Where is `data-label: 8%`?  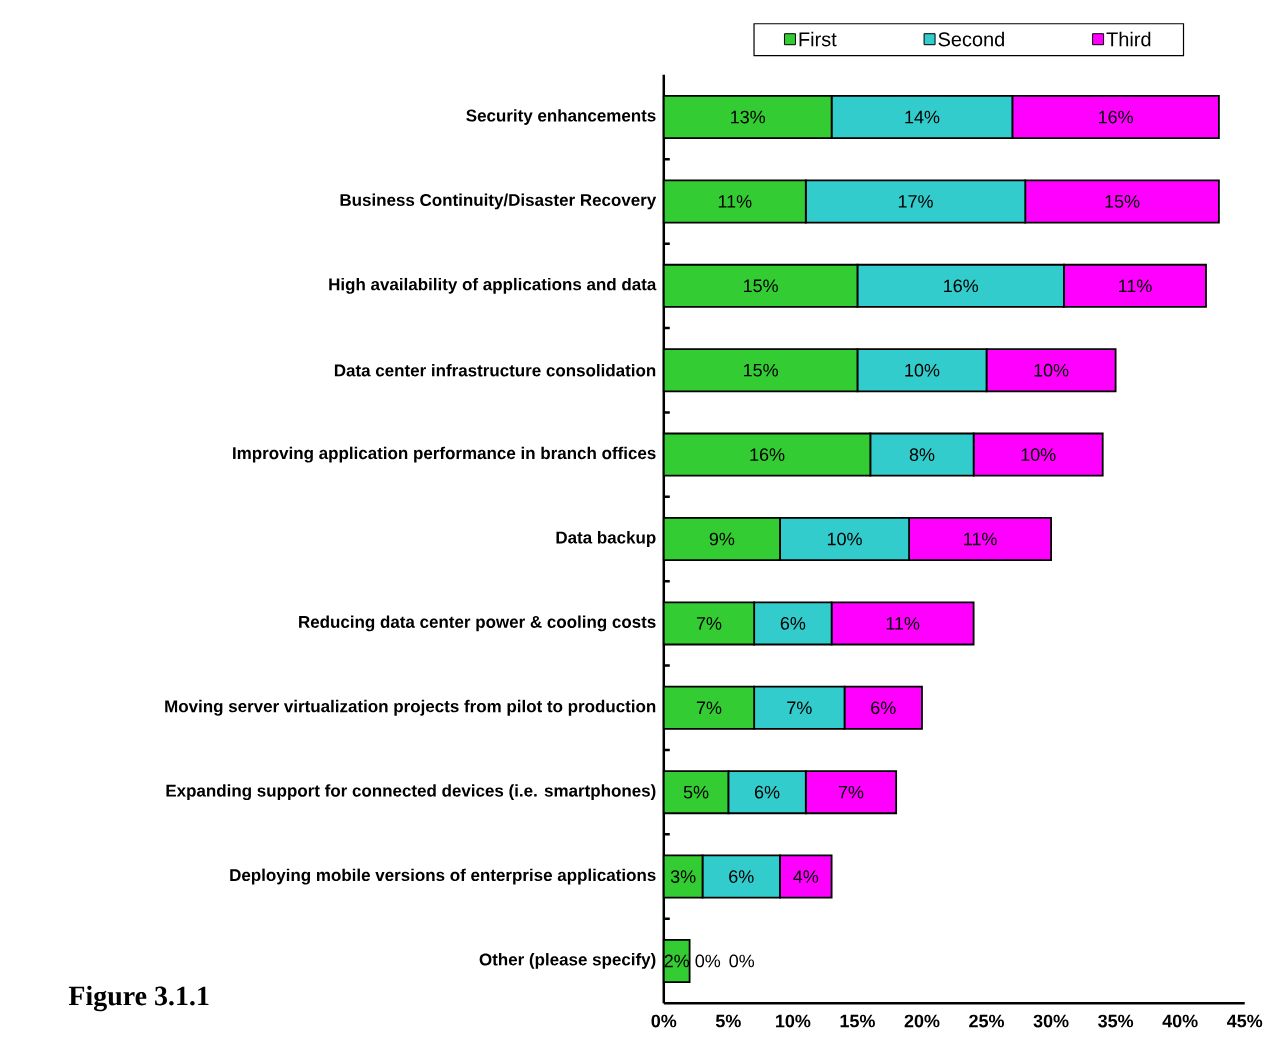
data-label: 8% is located at coordinates (922, 454).